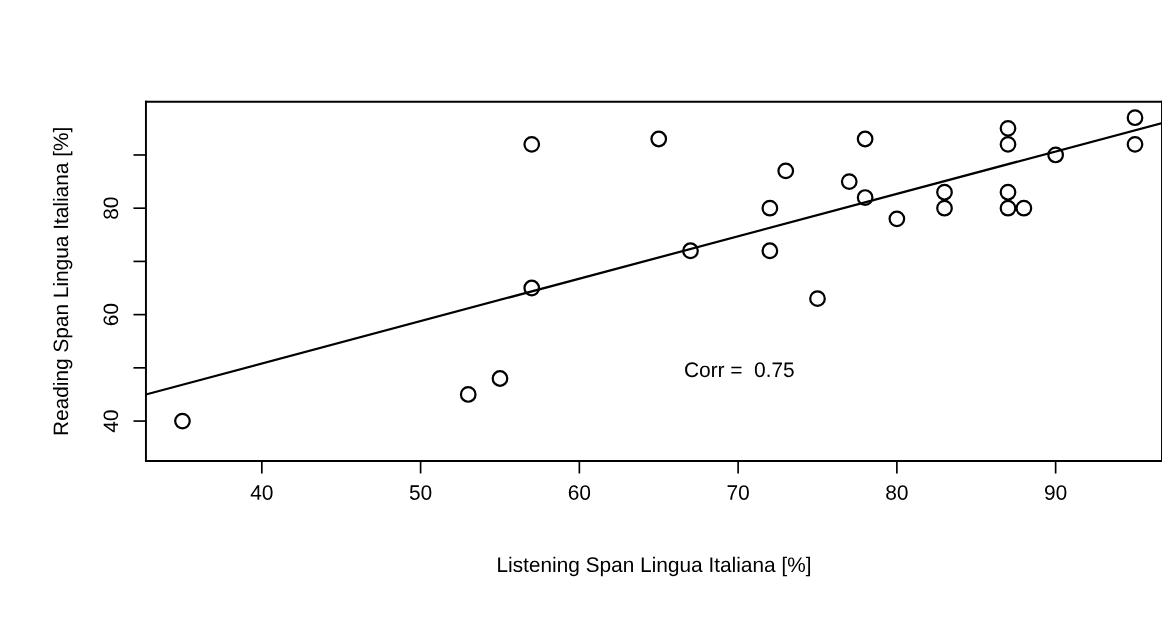 This screenshot has height=632, width=1162. I want to click on y-tick-label: 40, so click(111, 421).